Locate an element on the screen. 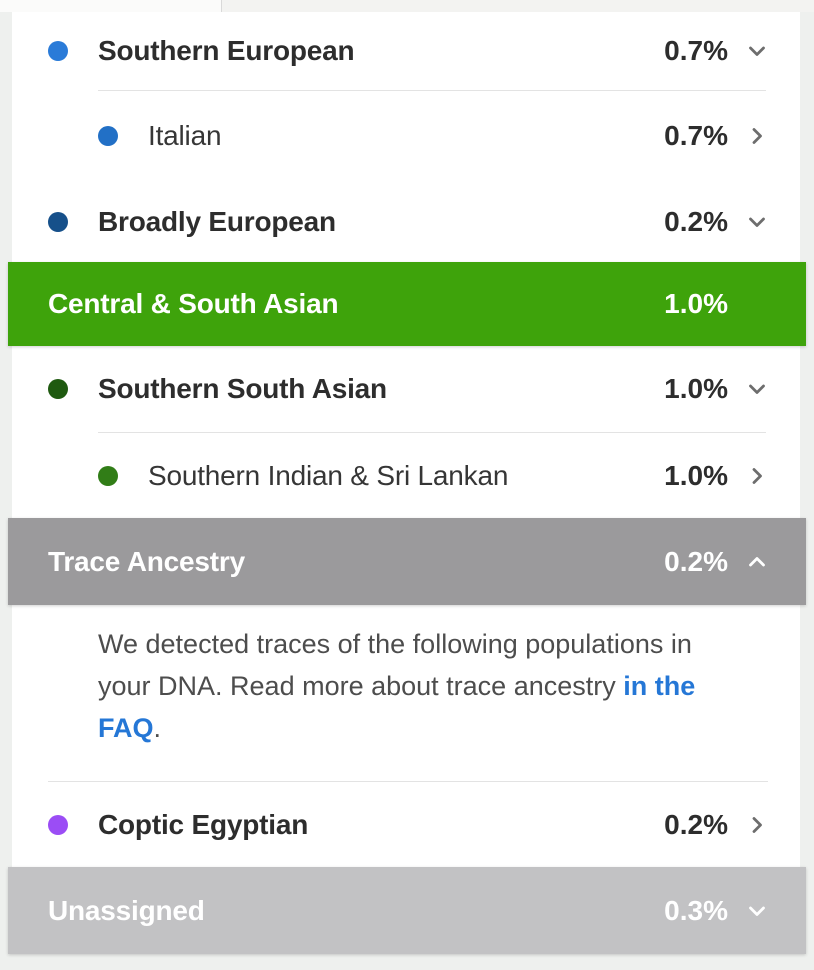 This screenshot has height=970, width=814. population-label: Coptic Egyptian is located at coordinates (203, 824).